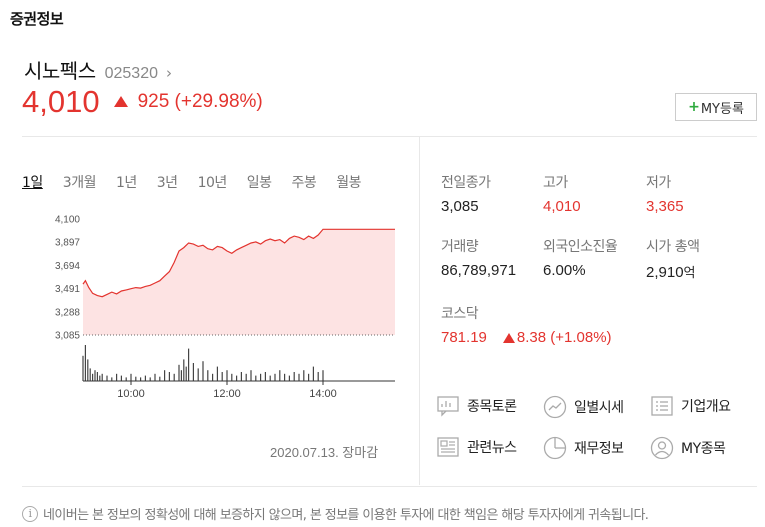  Describe the element at coordinates (665, 193) in the screenshot. I see `info-low: 저가 3,365` at that location.